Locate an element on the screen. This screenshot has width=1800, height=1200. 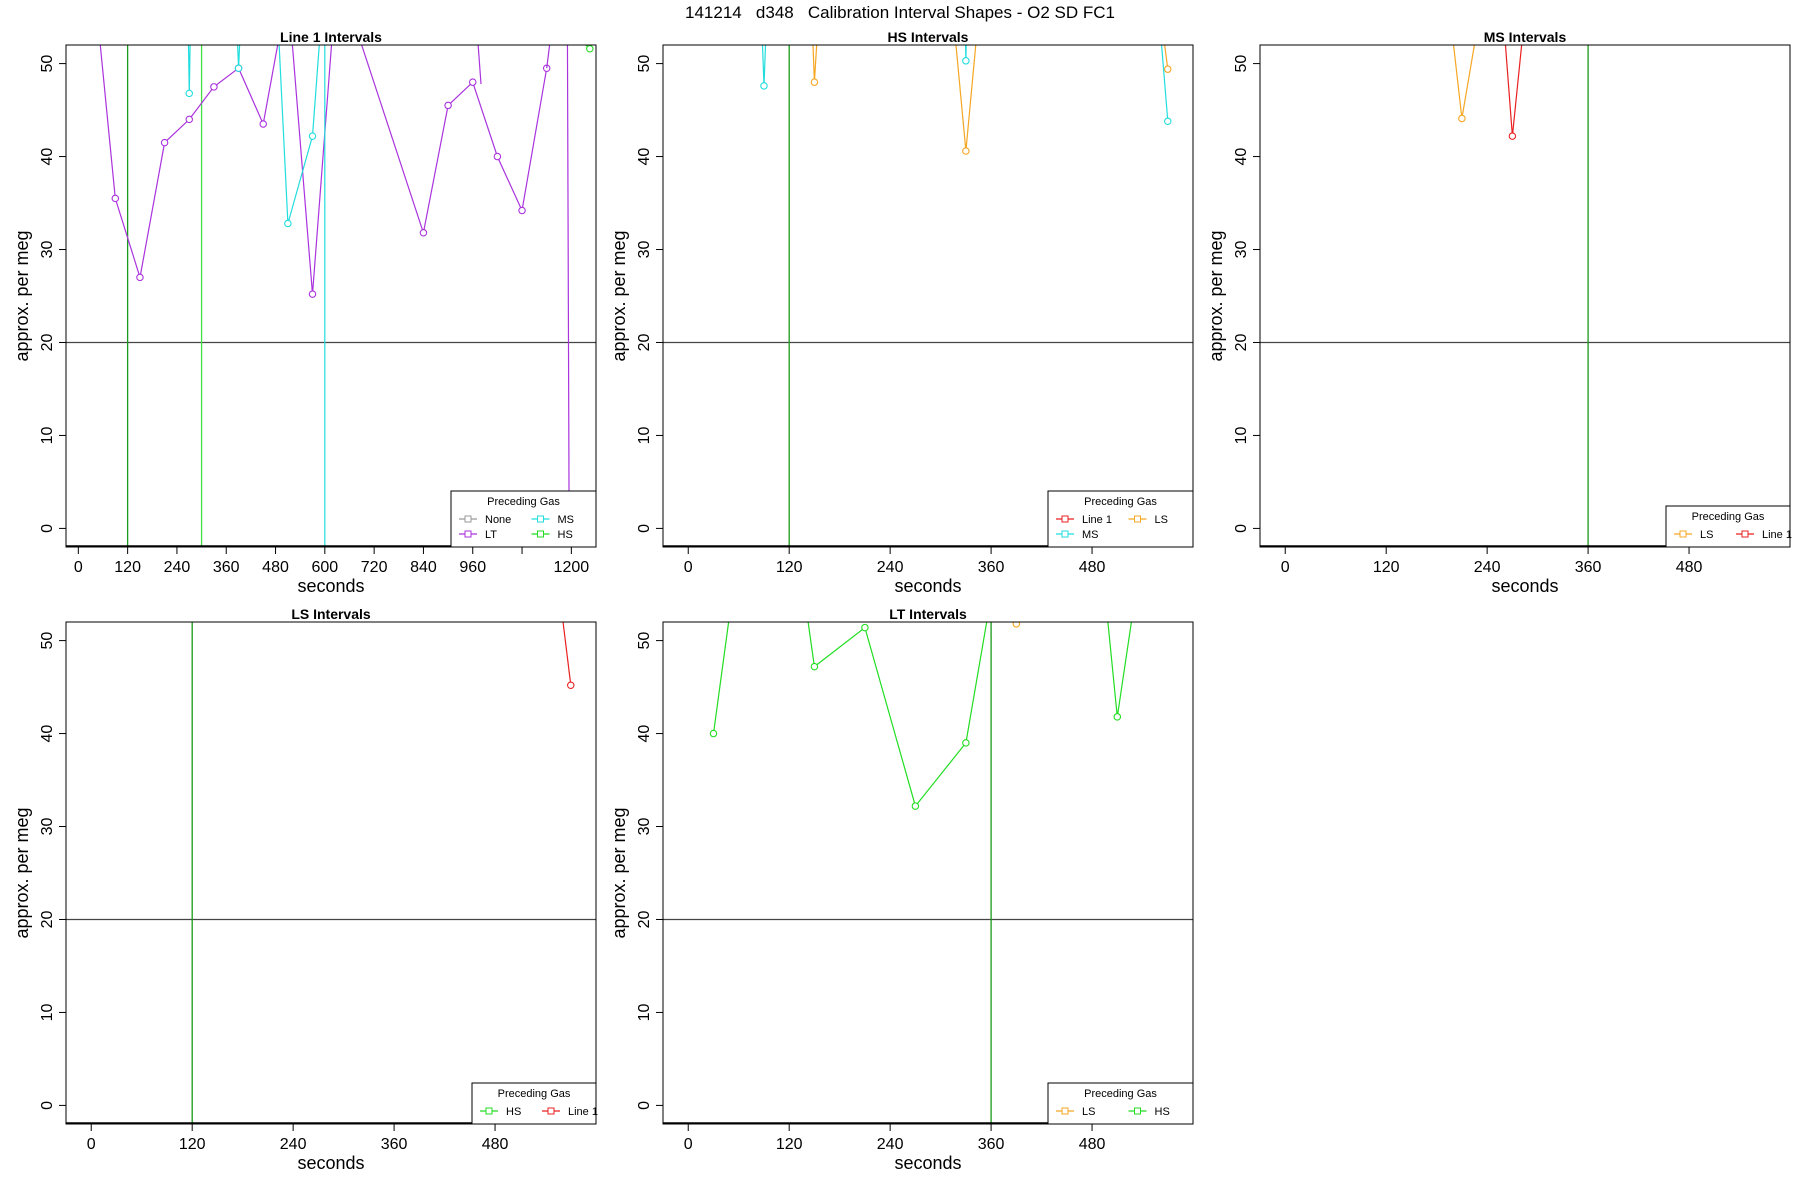
legend-box is located at coordinates (1120, 1103).